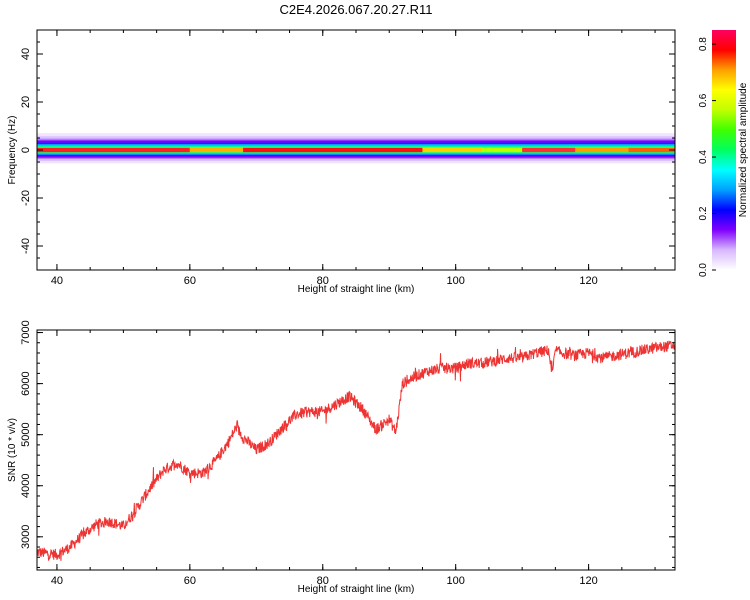 The width and height of the screenshot is (750, 600). Describe the element at coordinates (703, 213) in the screenshot. I see `colorbar-tick-label: 0.2` at that location.